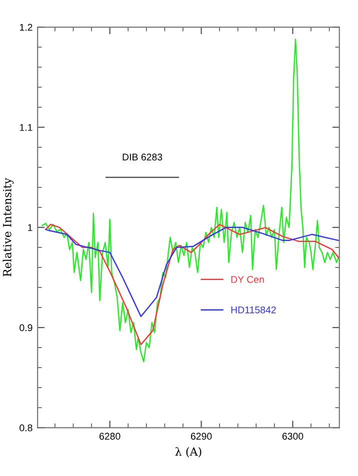 Image resolution: width=358 pixels, height=476 pixels. I want to click on y-axis-title: Relative Intensity, so click(8, 227).